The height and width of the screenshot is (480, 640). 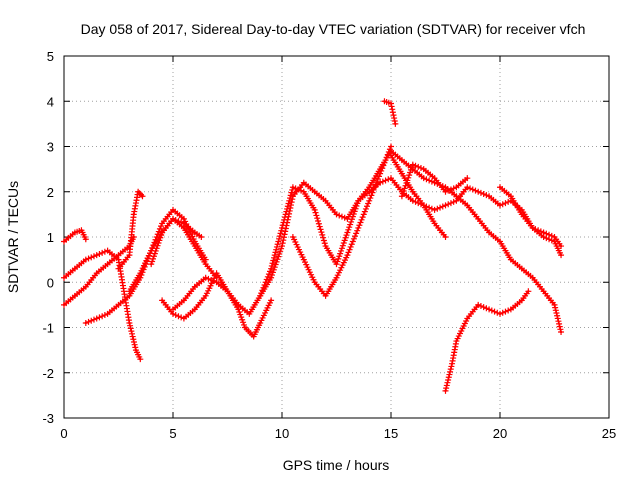 What do you see at coordinates (63, 433) in the screenshot?
I see `x-tick-label: 0` at bounding box center [63, 433].